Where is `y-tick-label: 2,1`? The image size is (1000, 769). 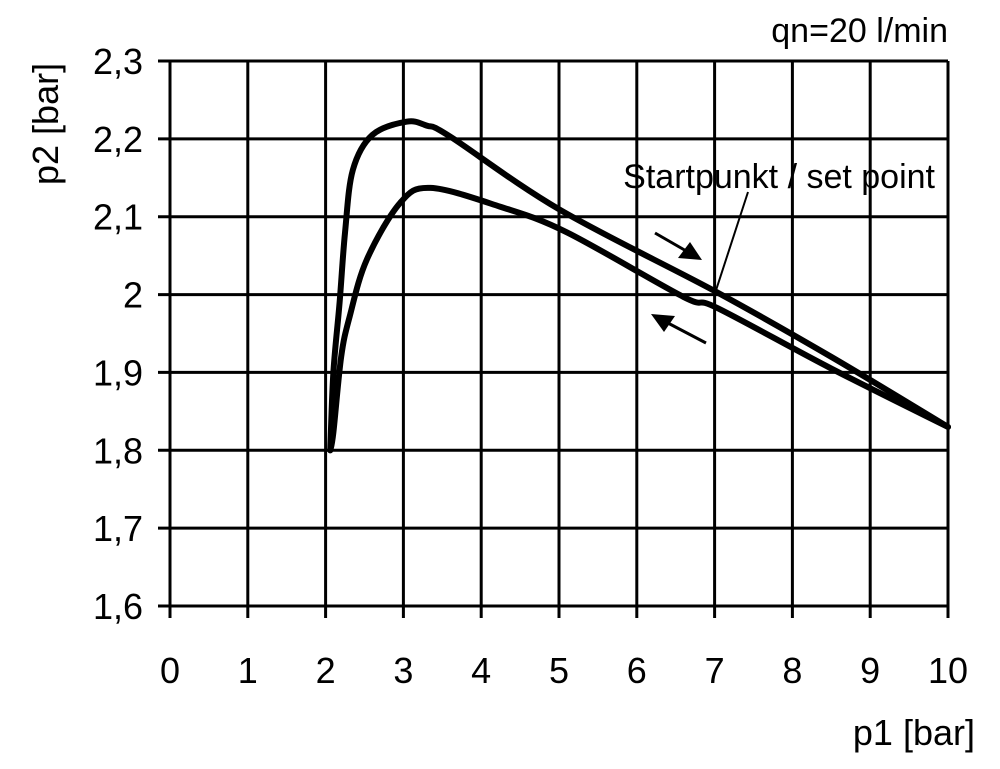
y-tick-label: 2,1 is located at coordinates (118, 217).